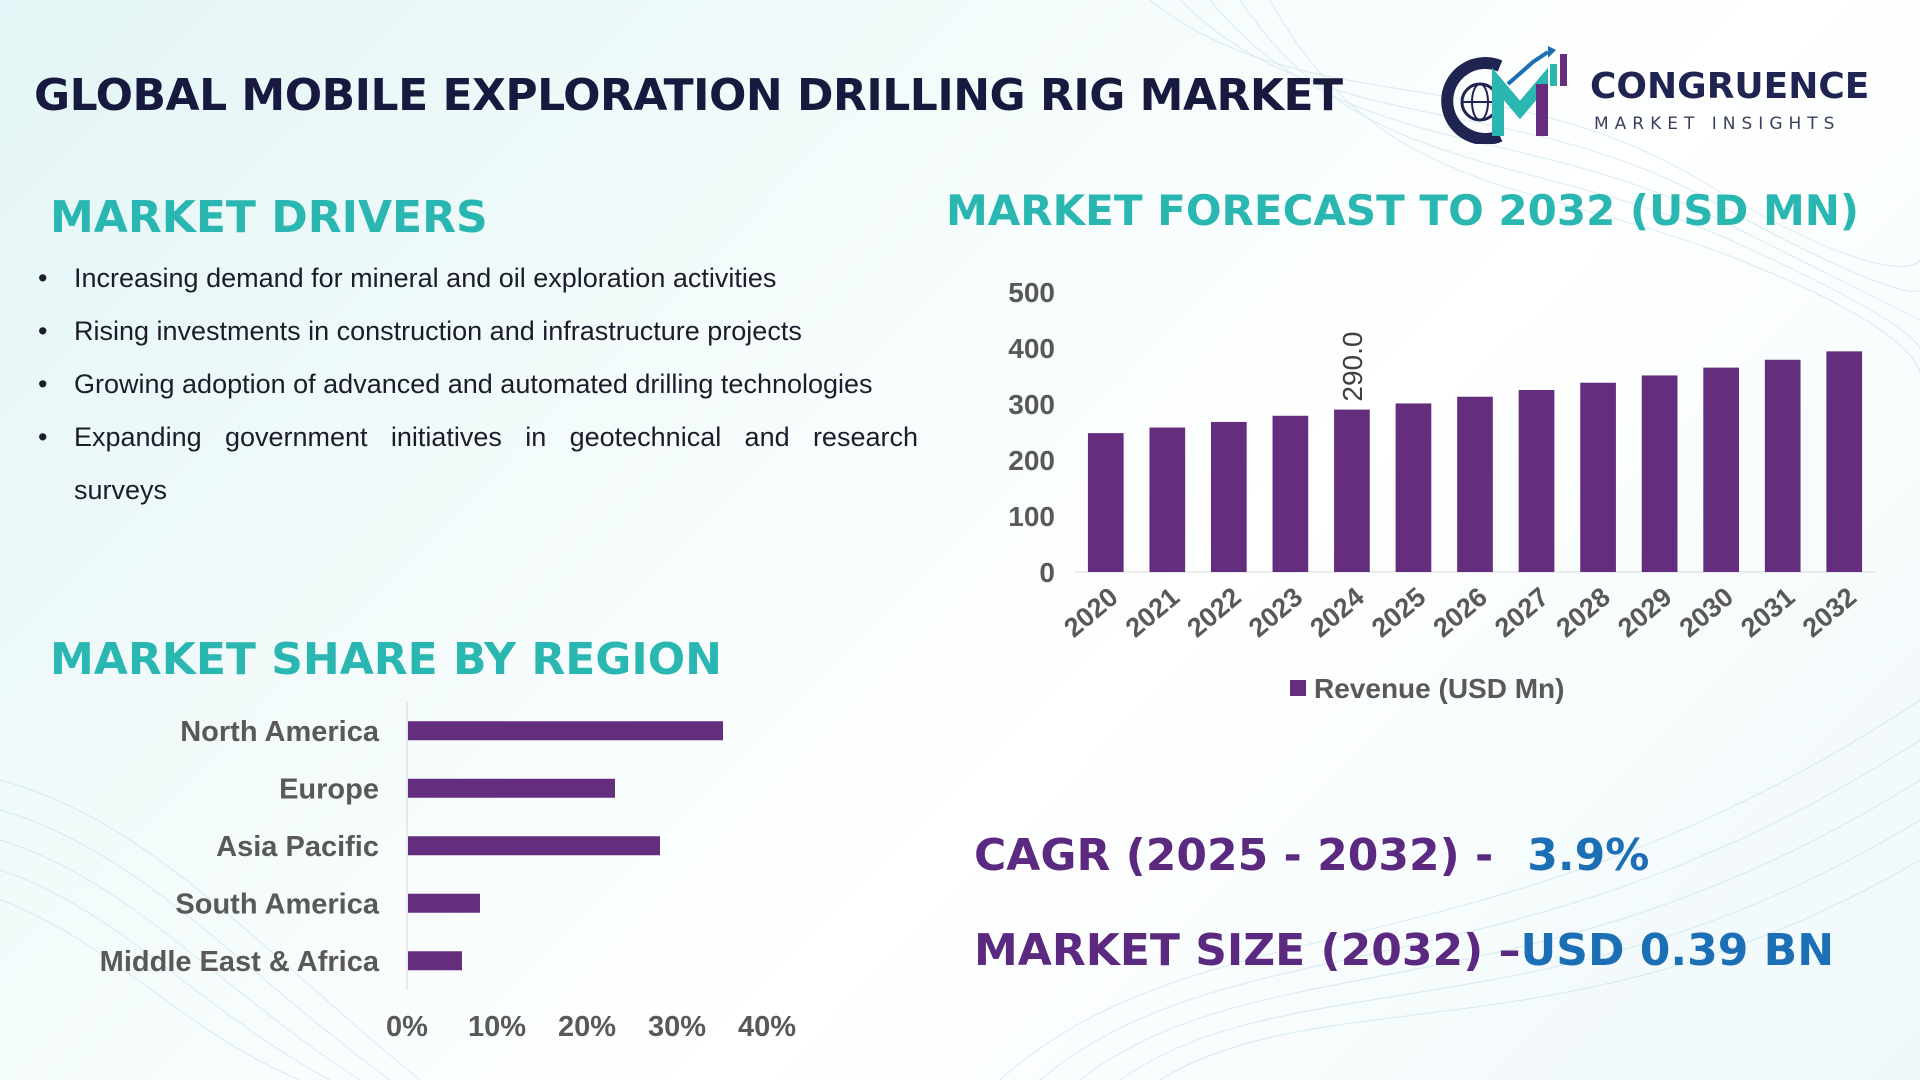  What do you see at coordinates (1588, 855) in the screenshot?
I see `cagr-value: 3.9%` at bounding box center [1588, 855].